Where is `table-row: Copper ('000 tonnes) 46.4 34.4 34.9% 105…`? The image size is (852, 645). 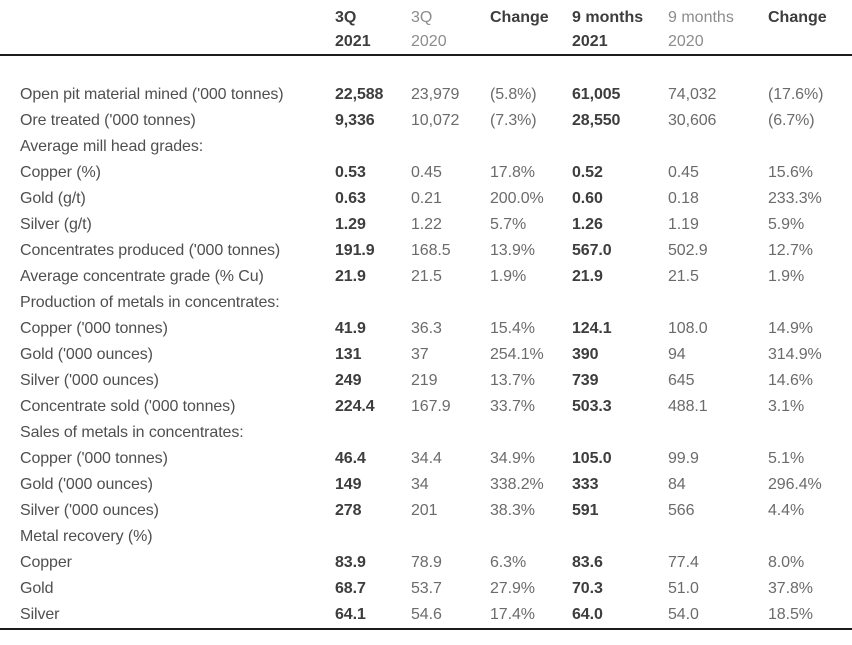
table-row: Copper ('000 tonnes) 46.4 34.4 34.9% 105… is located at coordinates (426, 459).